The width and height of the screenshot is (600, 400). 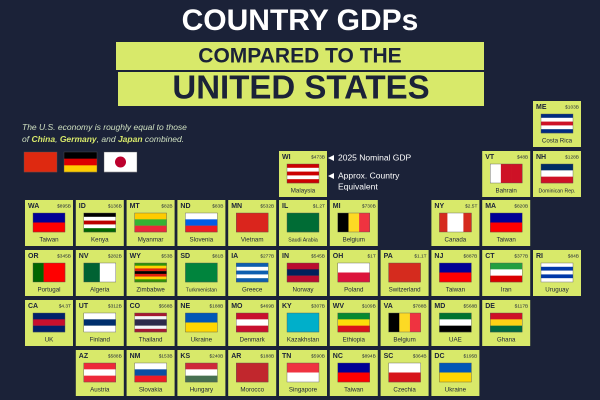 I want to click on state-abbr: MO, so click(x=237, y=306).